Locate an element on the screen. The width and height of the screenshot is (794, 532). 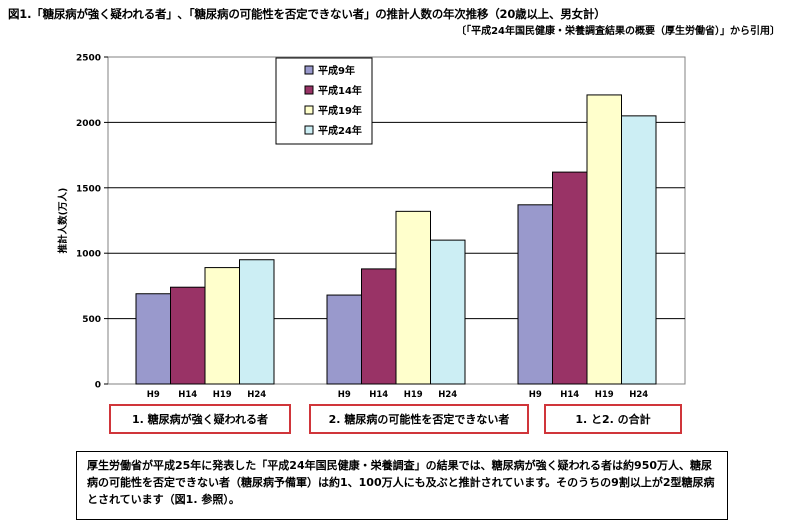
y-tick-label: 500 is located at coordinates (91, 320).